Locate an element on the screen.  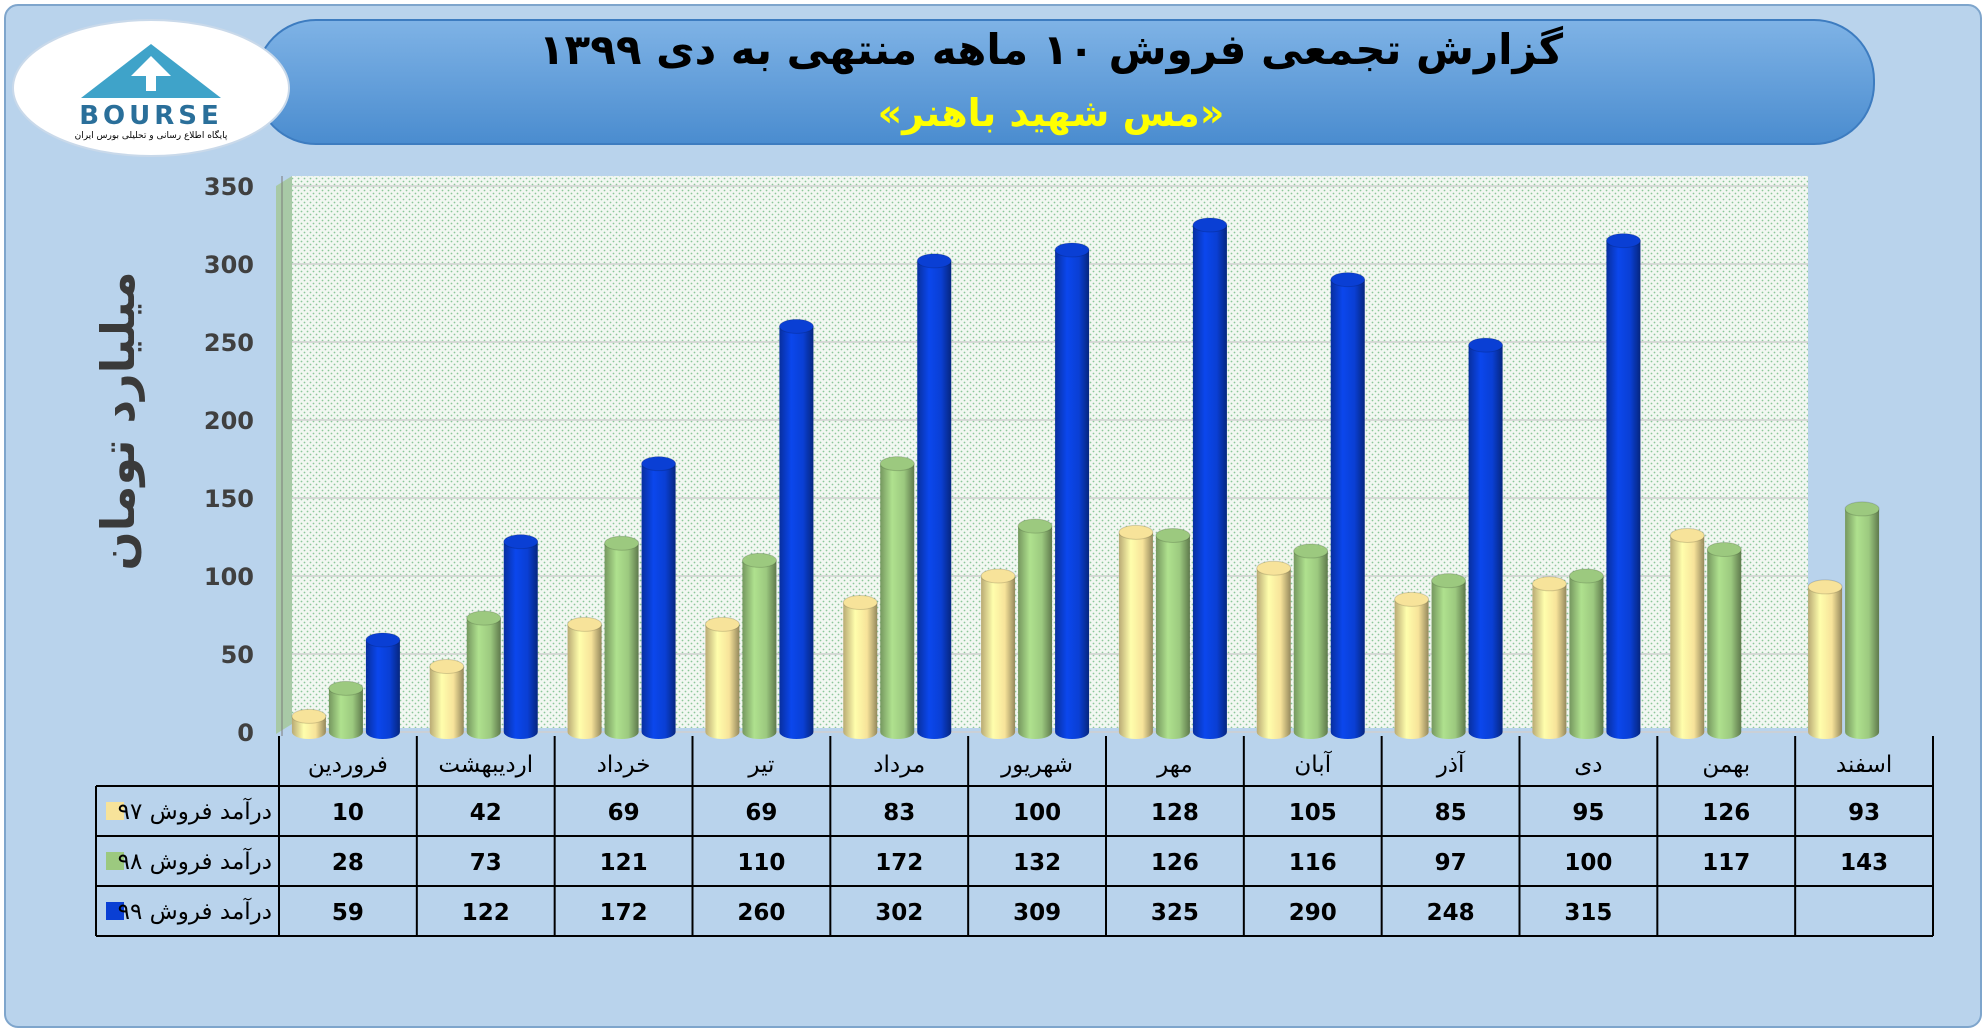
y-tick-label: 350 is located at coordinates (229, 187).